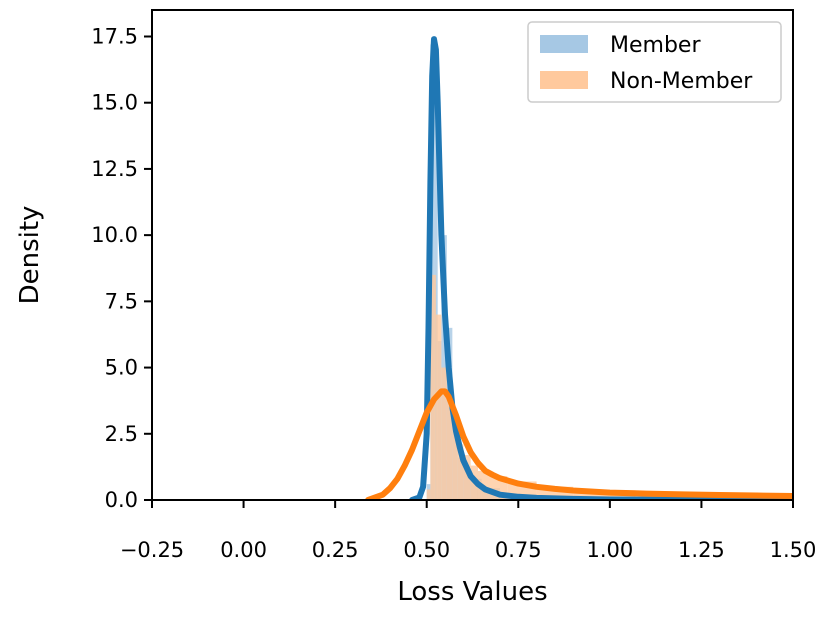  I want to click on y-tick-label: 15.0, so click(114, 103).